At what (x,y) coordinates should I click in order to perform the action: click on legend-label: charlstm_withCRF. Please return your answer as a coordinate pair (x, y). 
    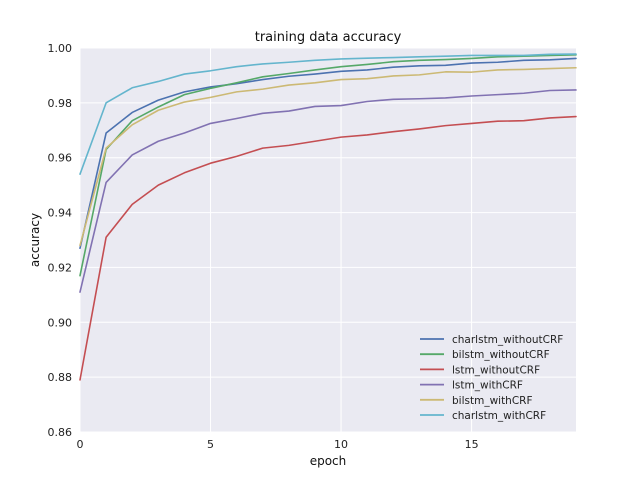
    Looking at the image, I should click on (499, 416).